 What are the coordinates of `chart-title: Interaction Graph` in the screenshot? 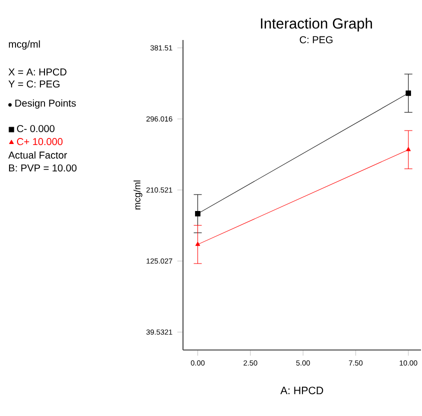 It's located at (316, 25).